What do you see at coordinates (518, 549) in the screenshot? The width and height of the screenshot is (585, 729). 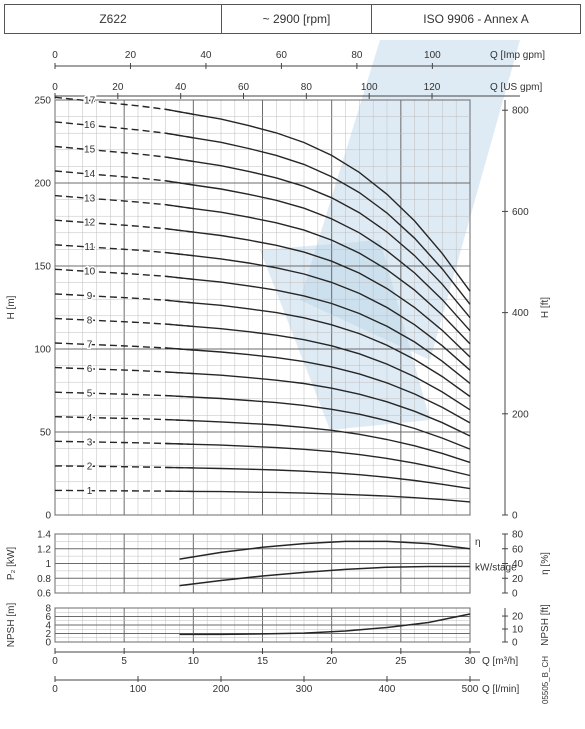 I see `right-tick-label: 60` at bounding box center [518, 549].